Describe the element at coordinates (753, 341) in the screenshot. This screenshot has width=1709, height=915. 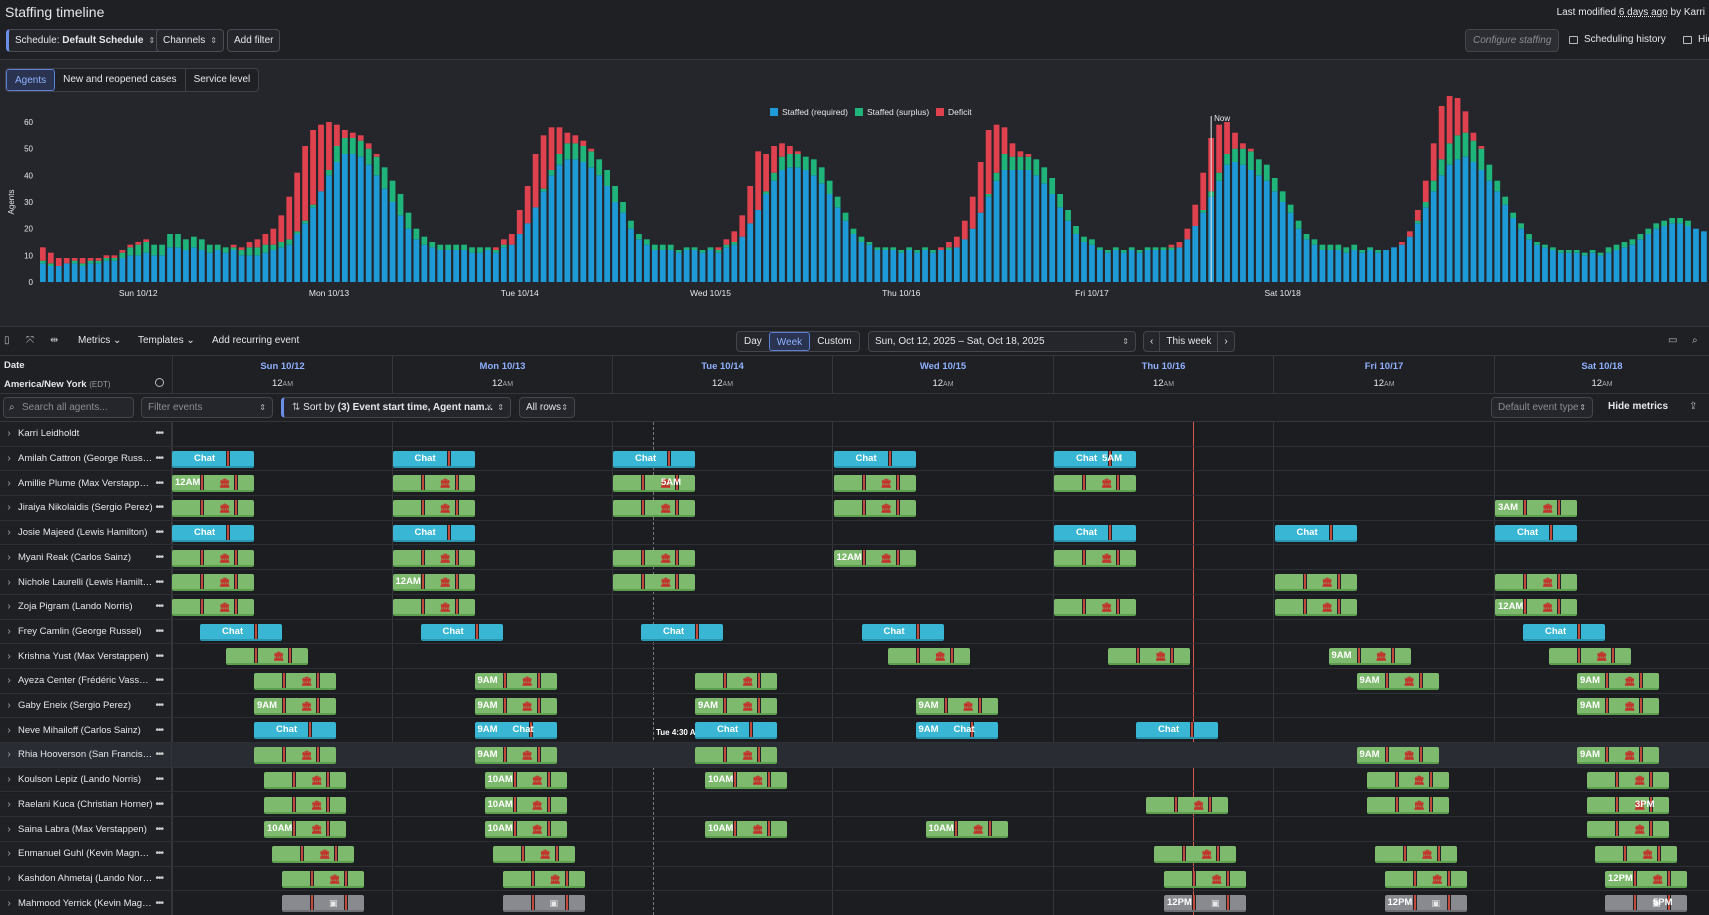
I see `view-day: Day` at that location.